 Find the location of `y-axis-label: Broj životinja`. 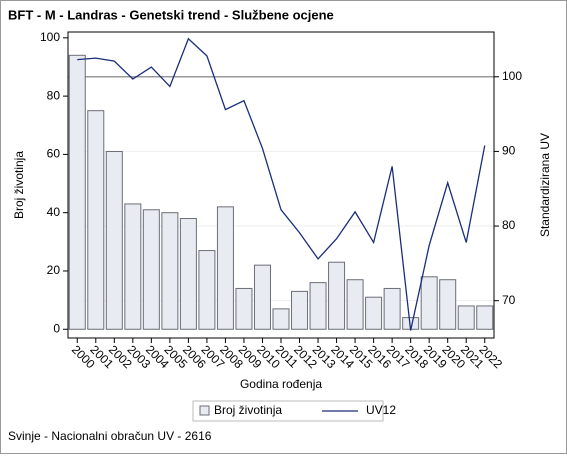

y-axis-label: Broj životinja is located at coordinates (19, 185).